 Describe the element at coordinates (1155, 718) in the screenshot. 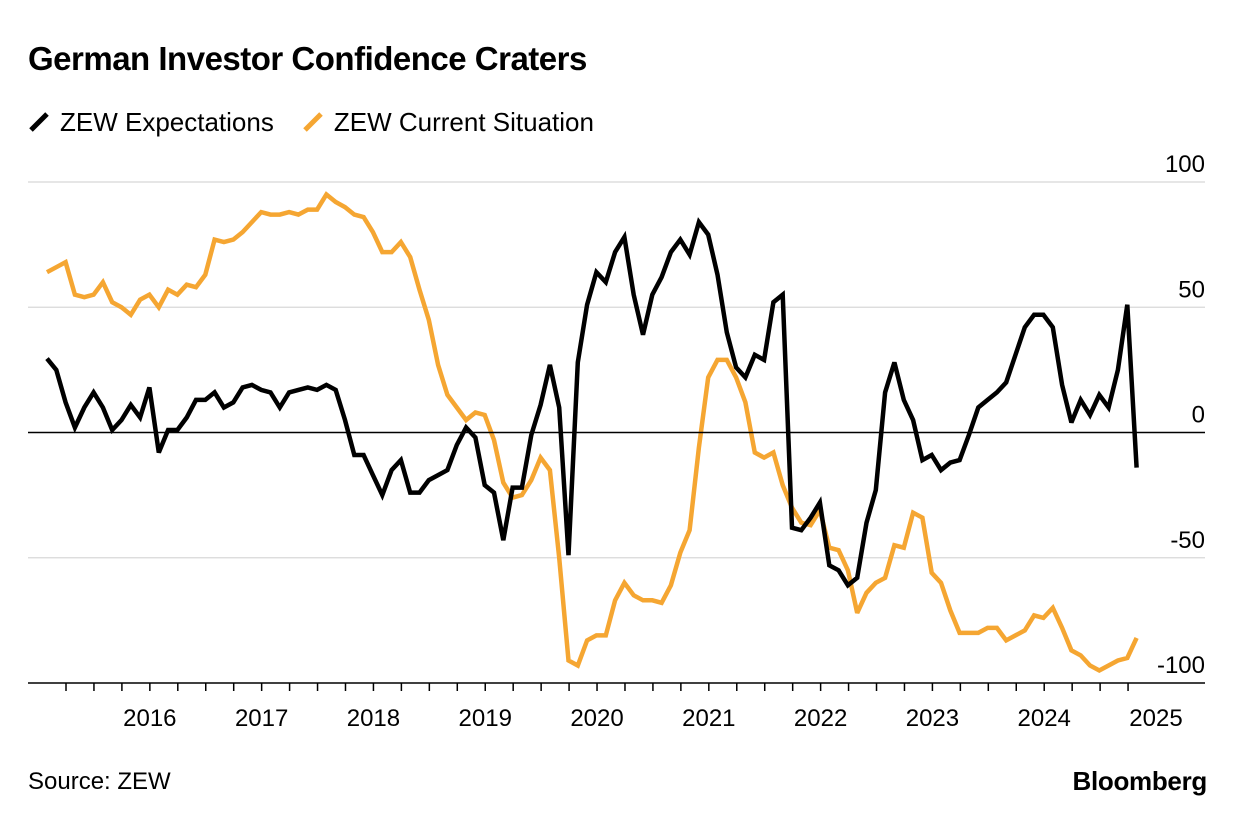

I see `x-tick-label: 2025` at that location.